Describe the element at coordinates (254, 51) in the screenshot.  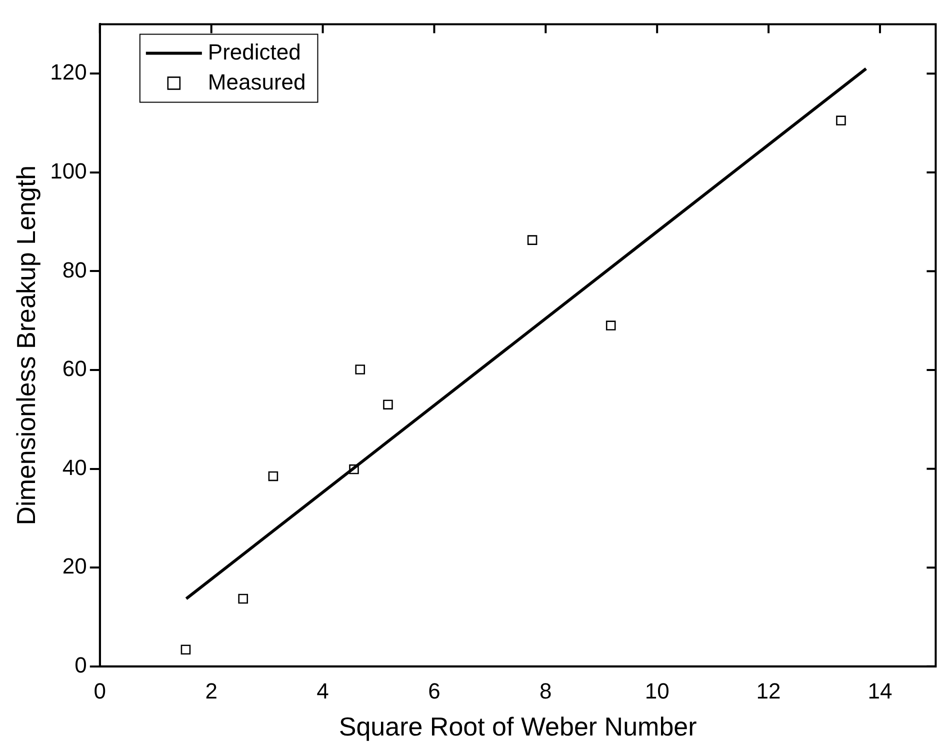
I see `legend-label: Predicted` at that location.